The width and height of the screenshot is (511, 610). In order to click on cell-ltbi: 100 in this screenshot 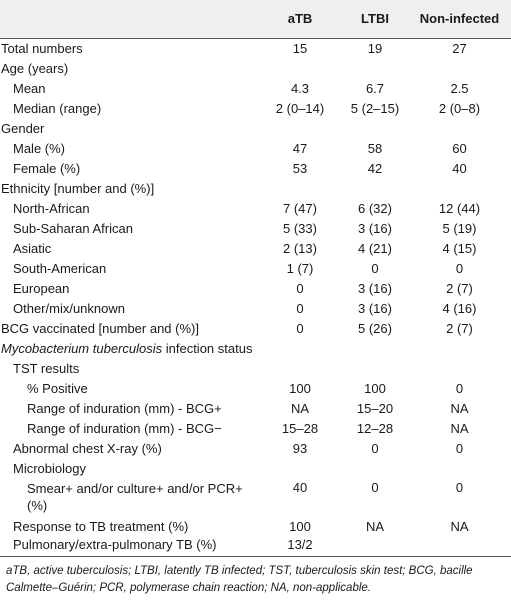, I will do `click(375, 388)`.